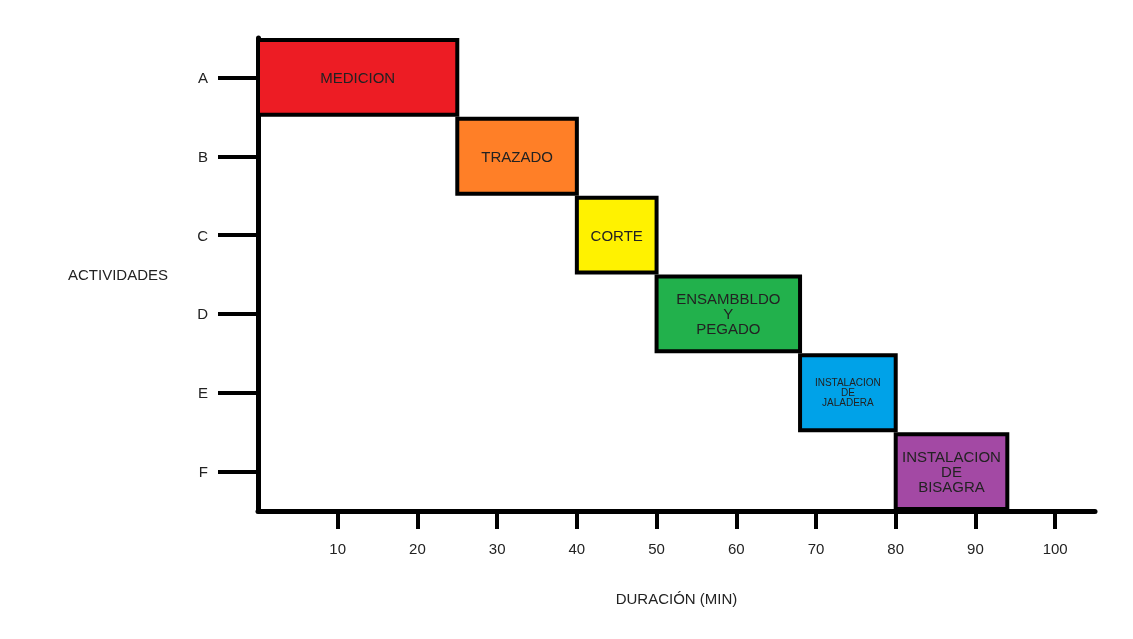 This screenshot has height=639, width=1133. What do you see at coordinates (728, 314) in the screenshot?
I see `data-label: ENSAMBBLDO Y PEGADO` at bounding box center [728, 314].